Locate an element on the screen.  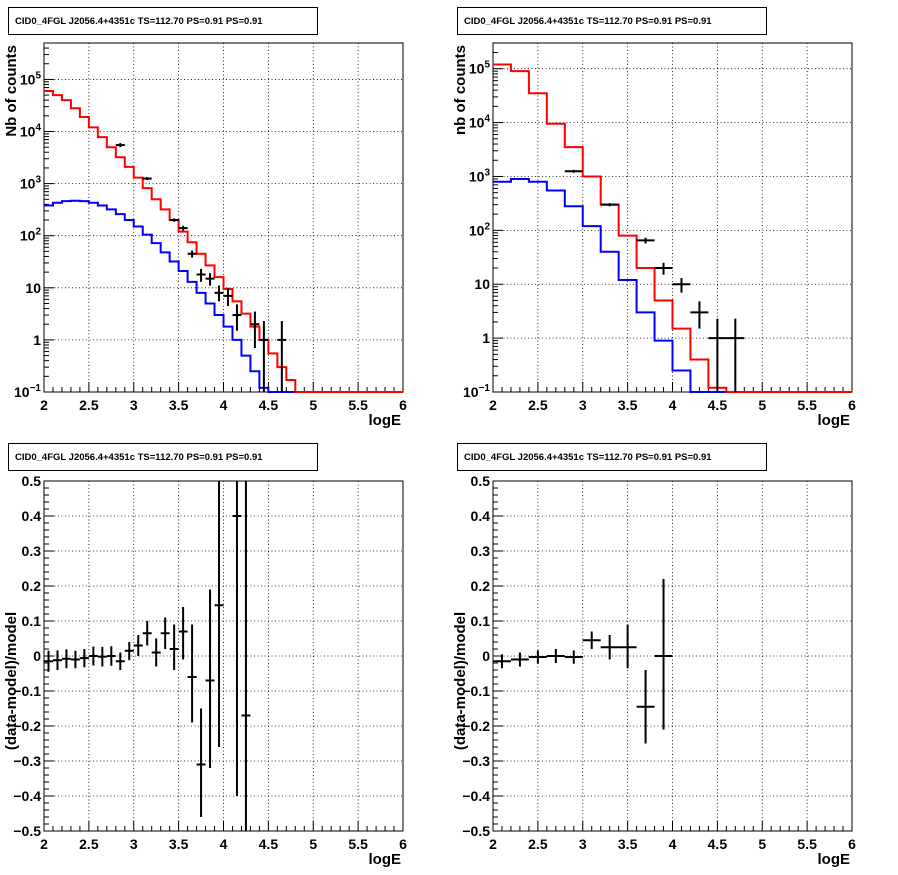
y-tick-label: −0.1 is located at coordinates (476, 691).